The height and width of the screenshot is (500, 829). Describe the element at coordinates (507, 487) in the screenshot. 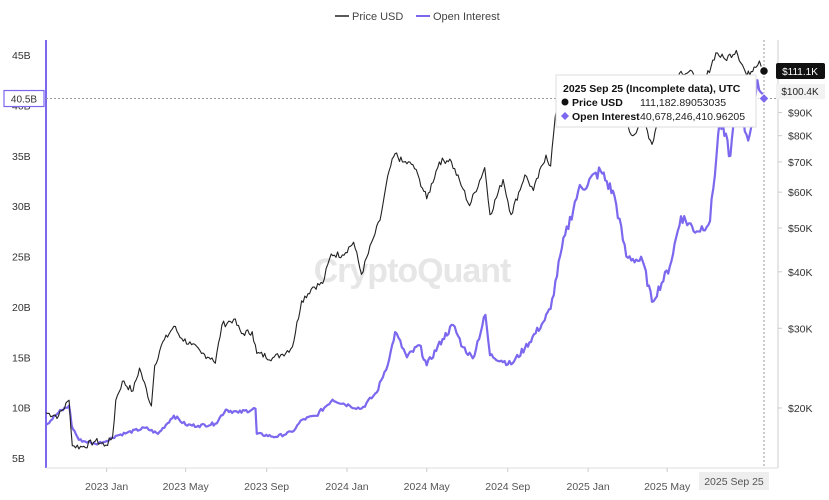

I see `x-tick-label: 2024 Sep` at that location.